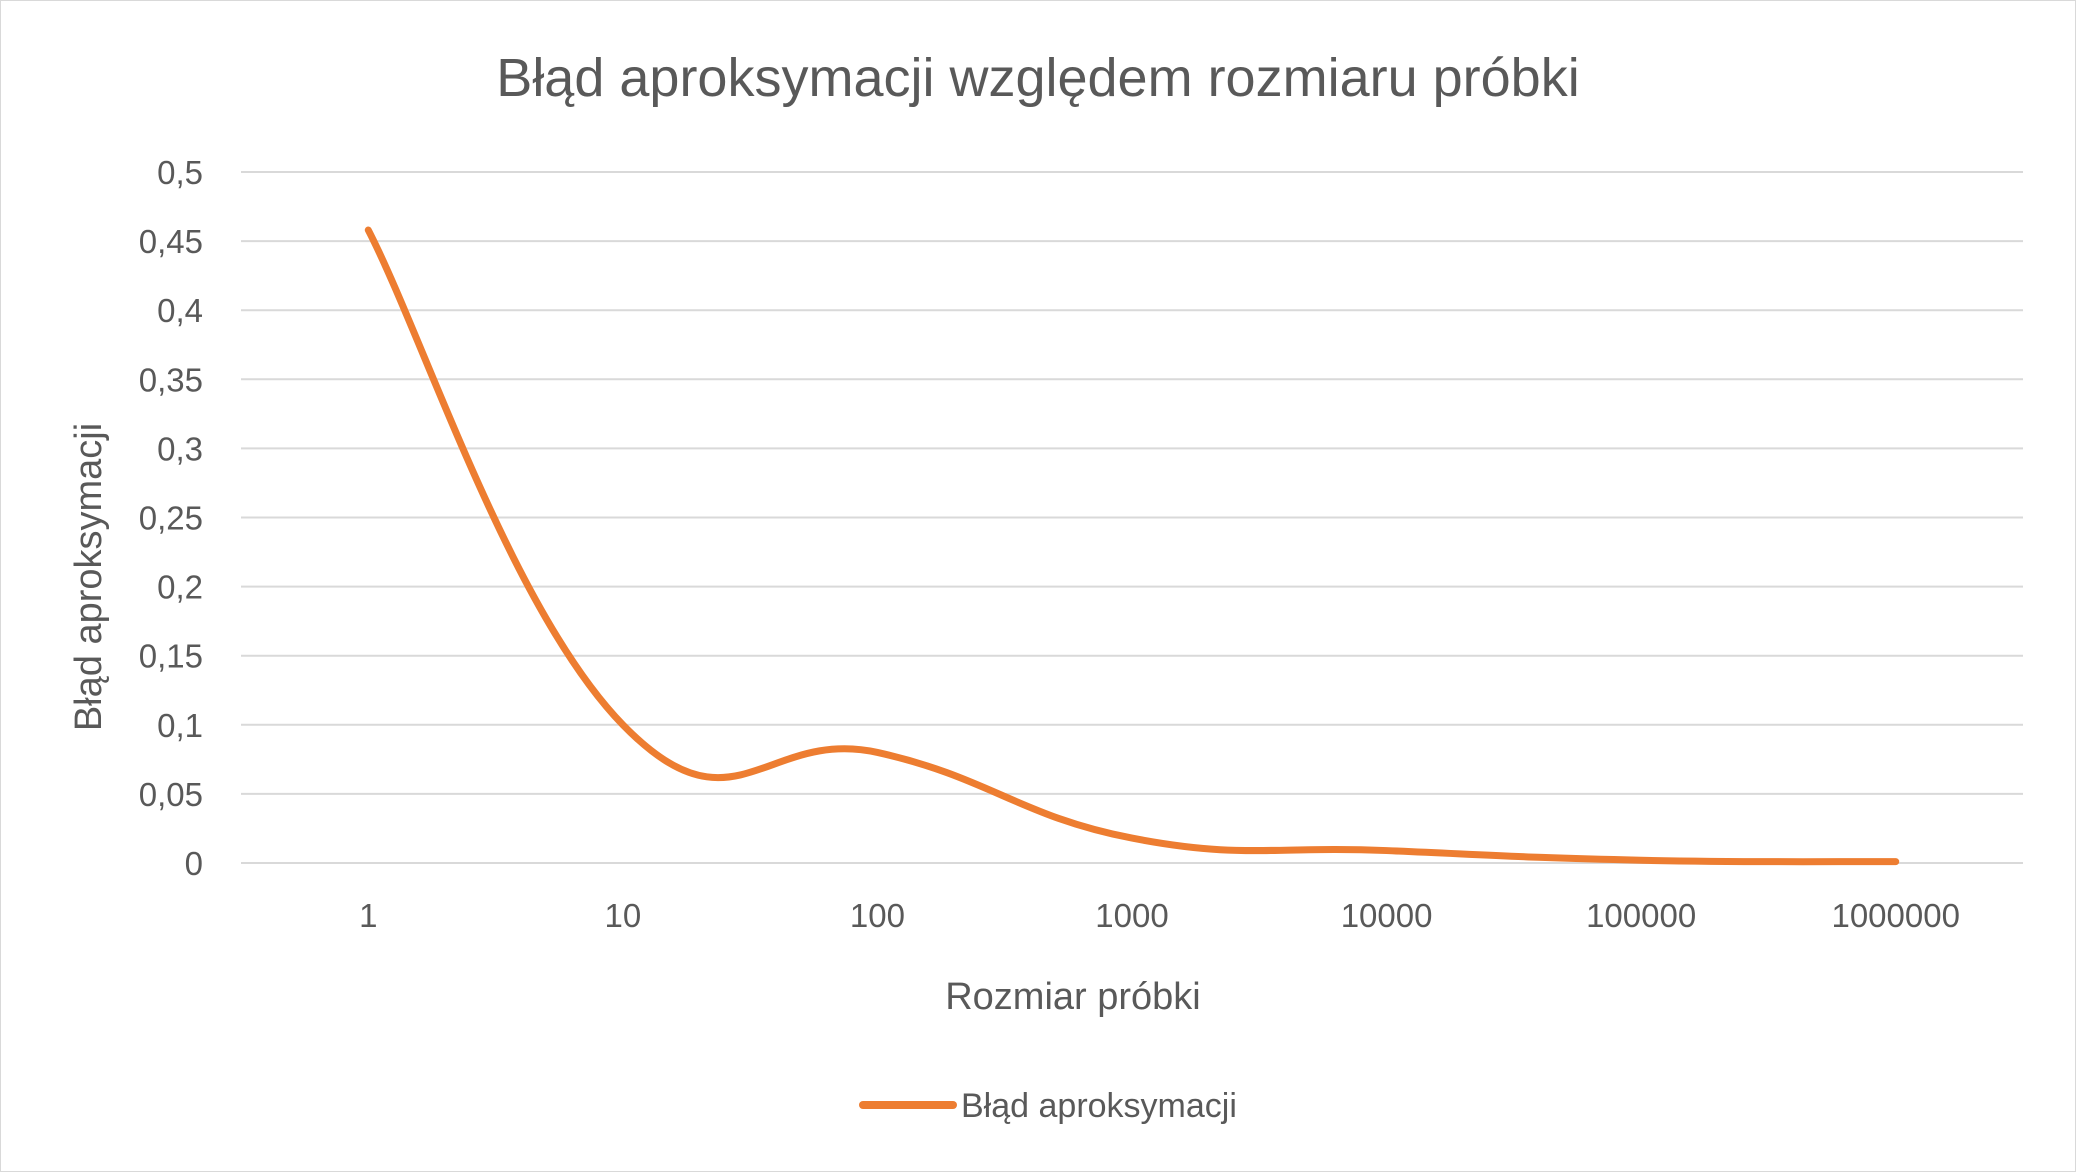 This screenshot has width=2076, height=1172. What do you see at coordinates (171, 379) in the screenshot?
I see `y-tick-label: 0,35` at bounding box center [171, 379].